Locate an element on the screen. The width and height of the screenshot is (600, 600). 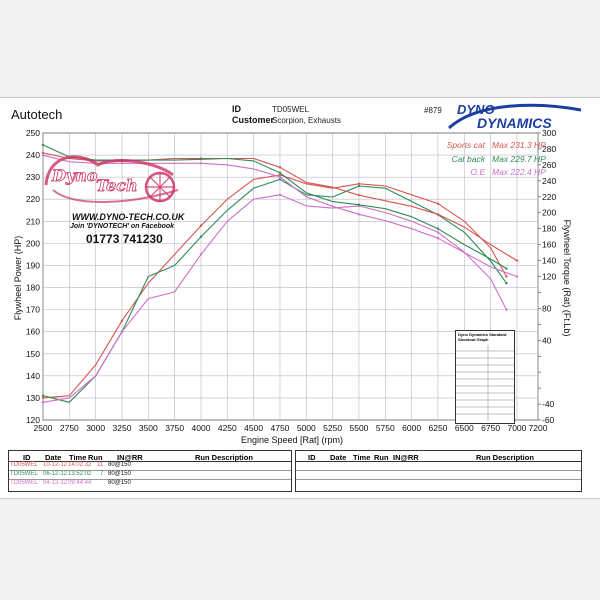
x-tick-label: 7000 is located at coordinates (516, 428).